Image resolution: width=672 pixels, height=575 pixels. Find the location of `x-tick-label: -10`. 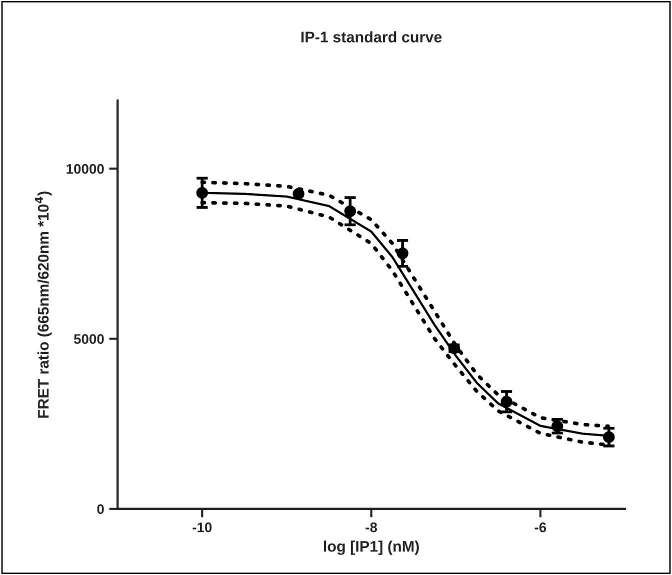

x-tick-label: -10 is located at coordinates (202, 527).